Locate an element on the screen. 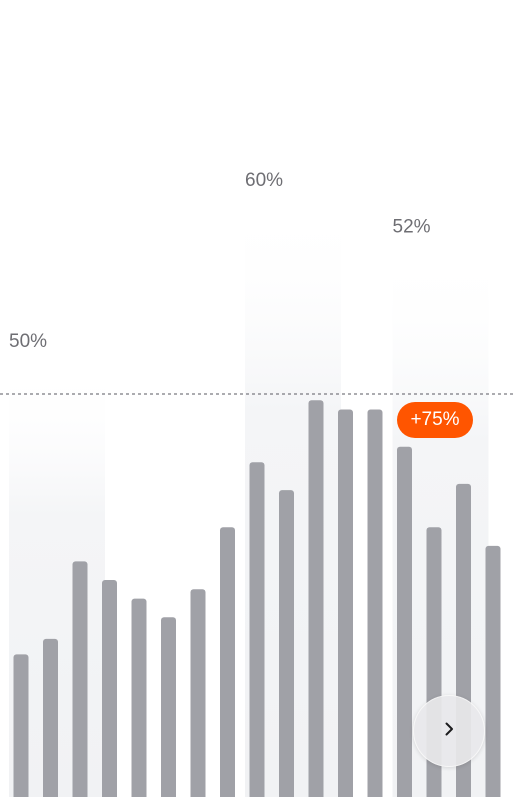 The width and height of the screenshot is (515, 797). change-badge: +75% is located at coordinates (435, 420).